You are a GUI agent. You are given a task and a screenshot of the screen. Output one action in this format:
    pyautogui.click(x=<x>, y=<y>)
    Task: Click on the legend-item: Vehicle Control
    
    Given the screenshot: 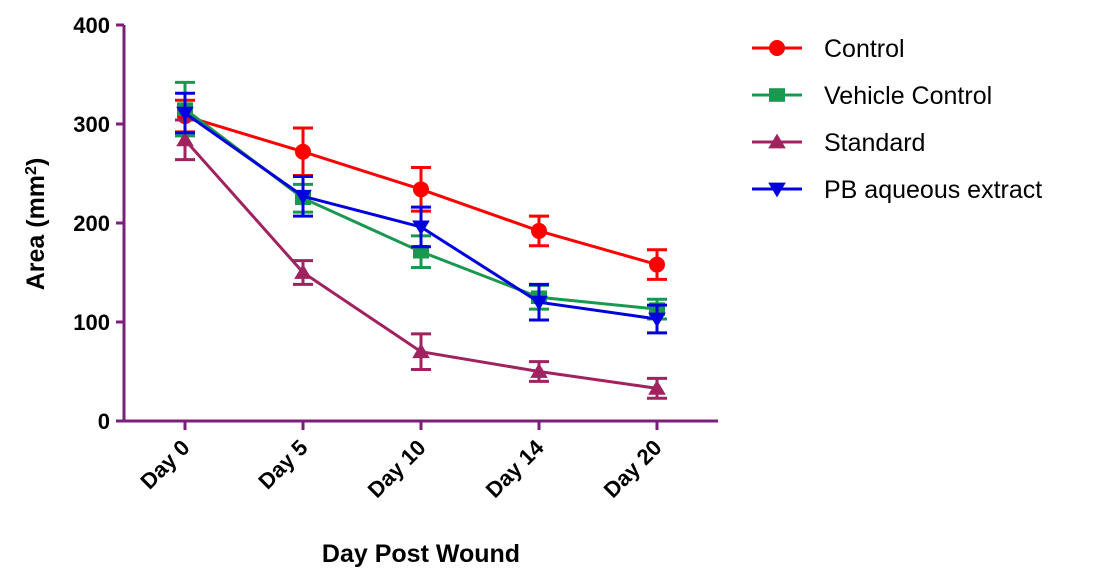 What is the action you would take?
    pyautogui.click(x=872, y=96)
    